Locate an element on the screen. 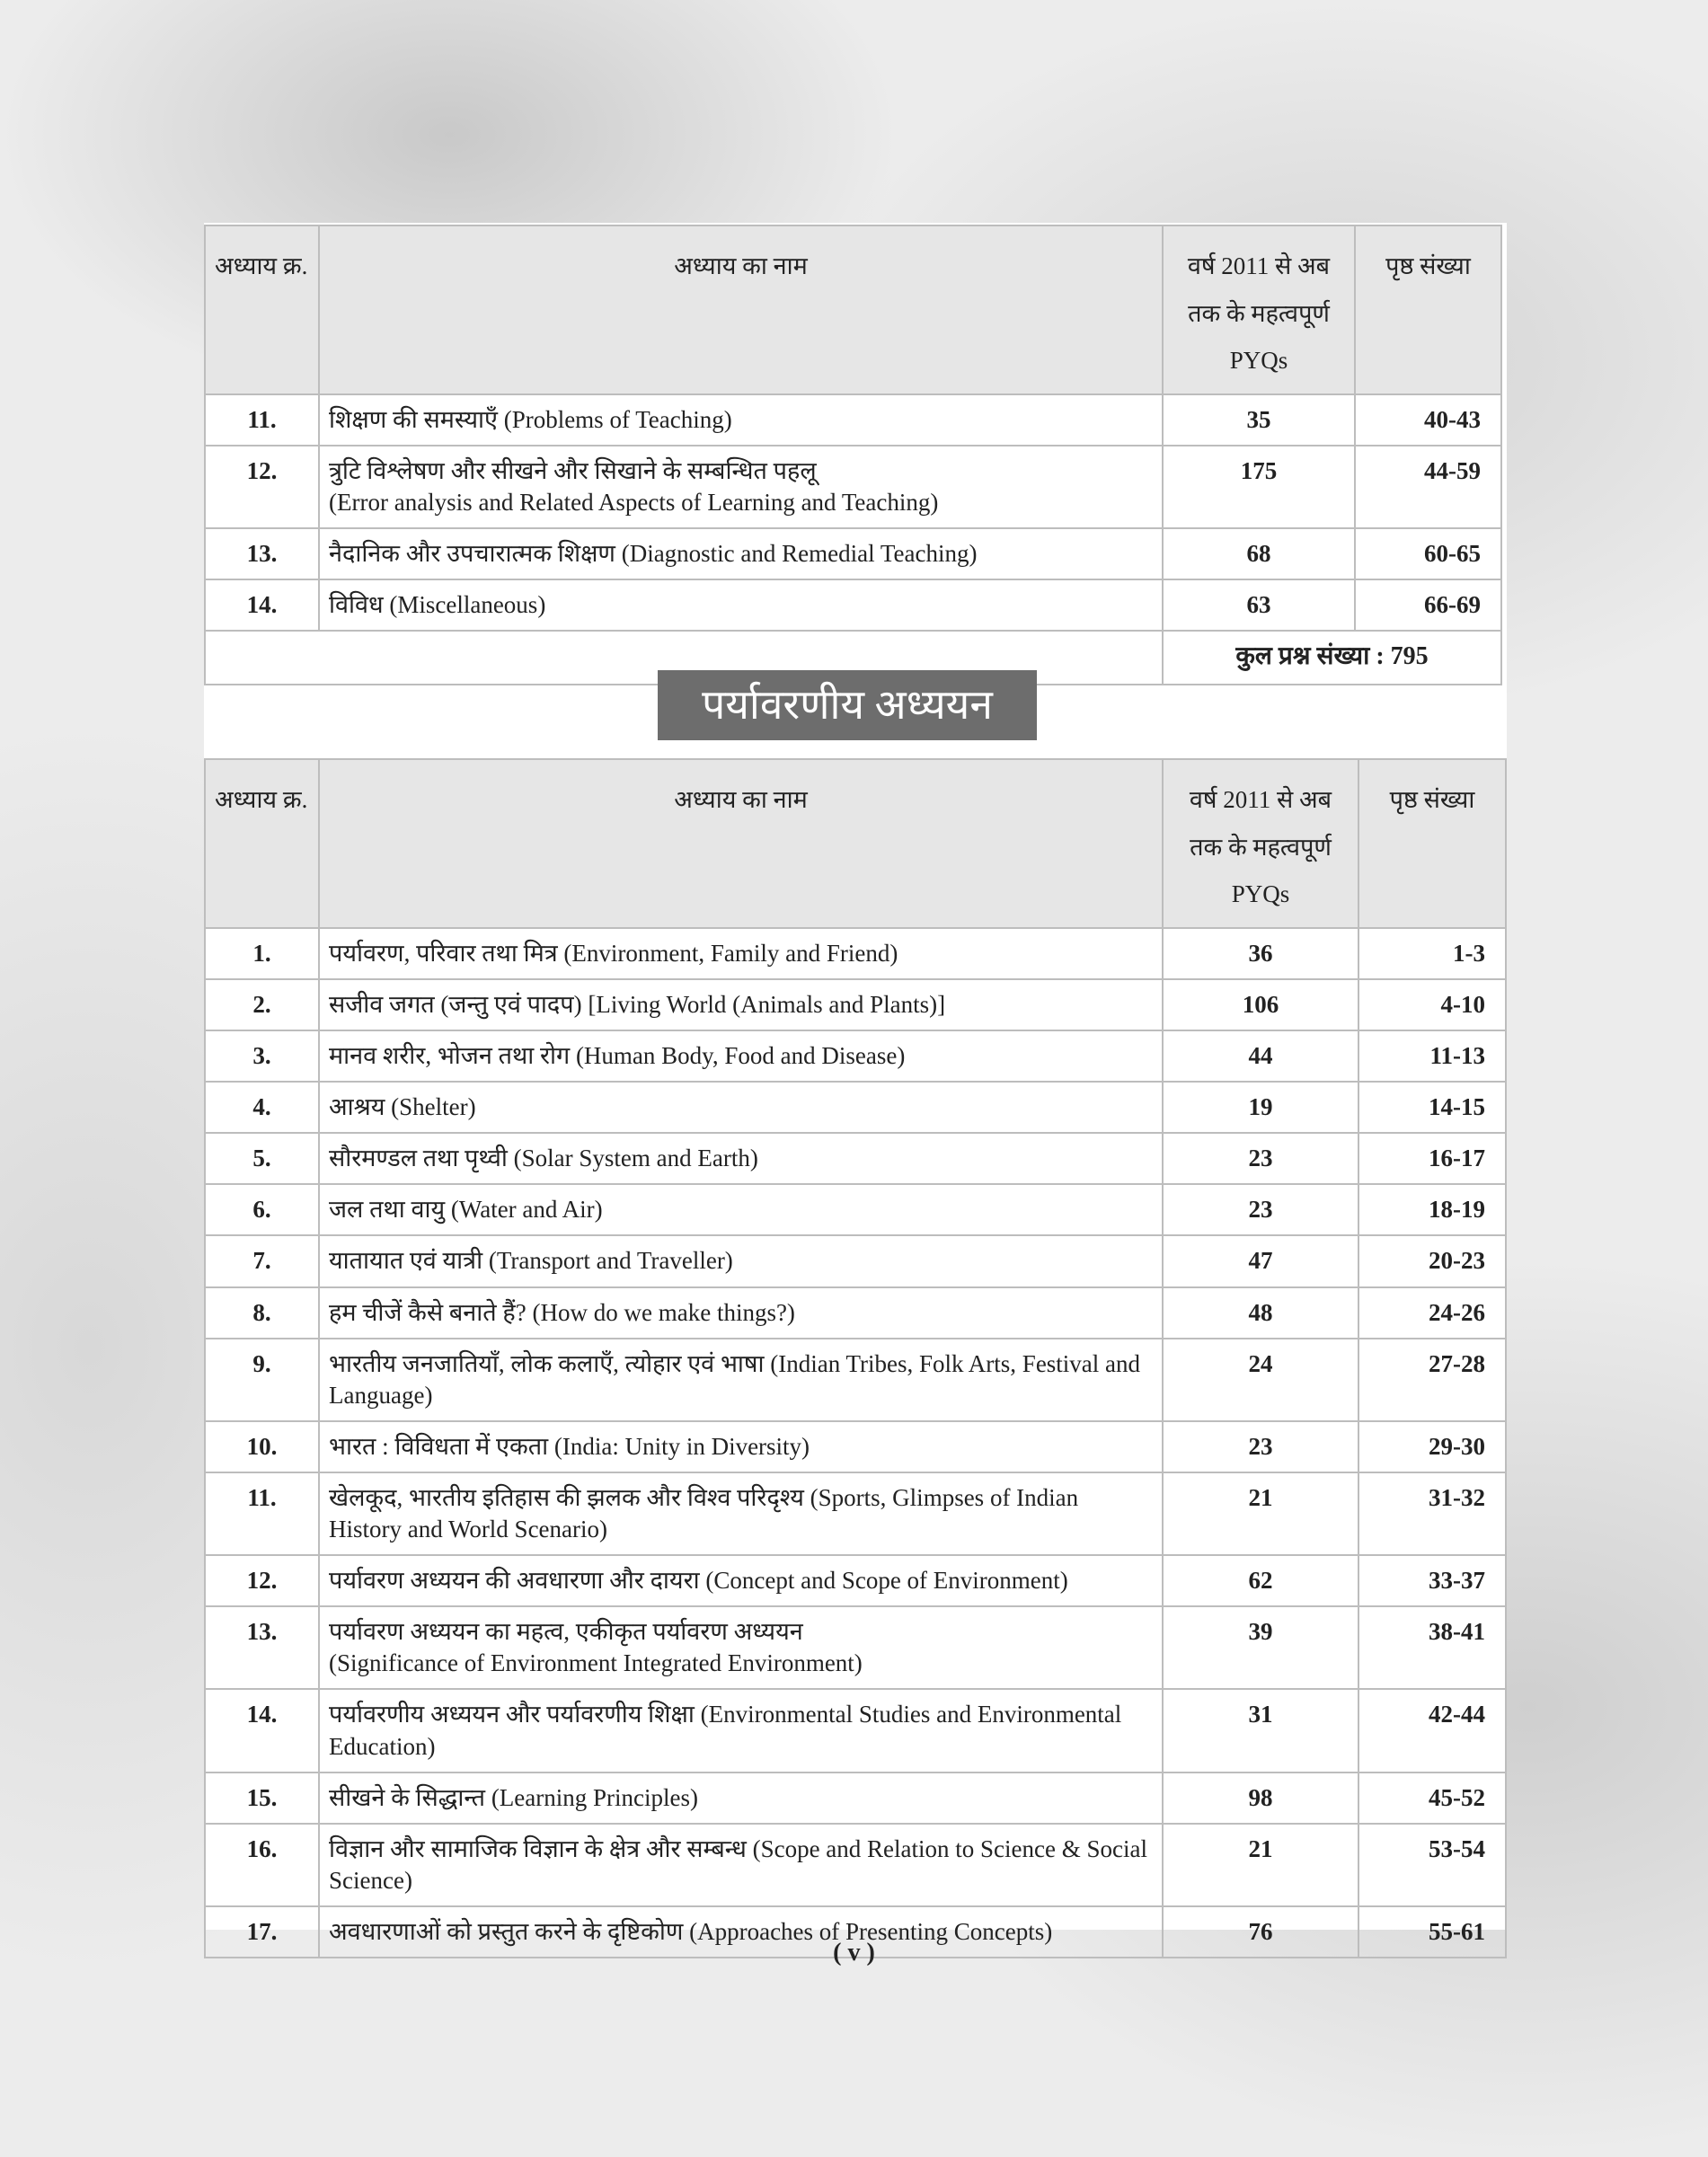 This screenshot has width=1708, height=2157. pyq-count: 76 is located at coordinates (1260, 1932).